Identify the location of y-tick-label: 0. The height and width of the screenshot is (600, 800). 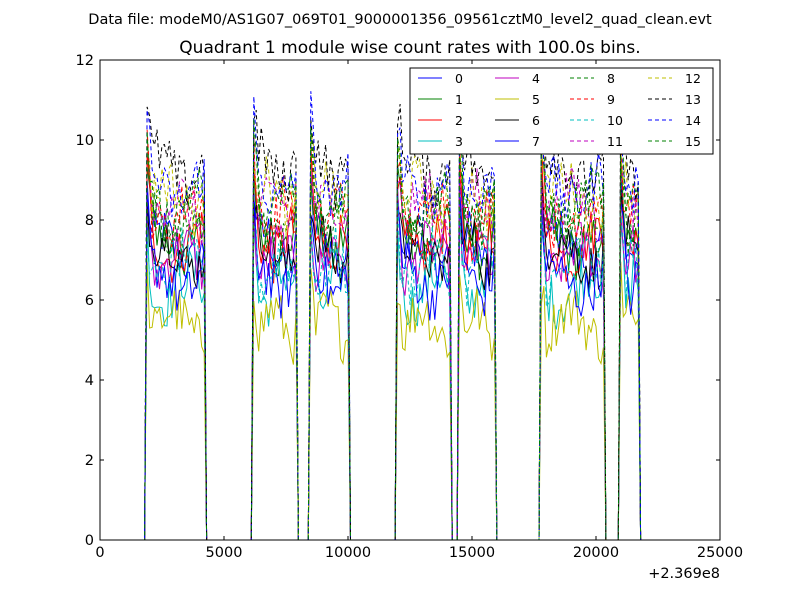
(89, 541).